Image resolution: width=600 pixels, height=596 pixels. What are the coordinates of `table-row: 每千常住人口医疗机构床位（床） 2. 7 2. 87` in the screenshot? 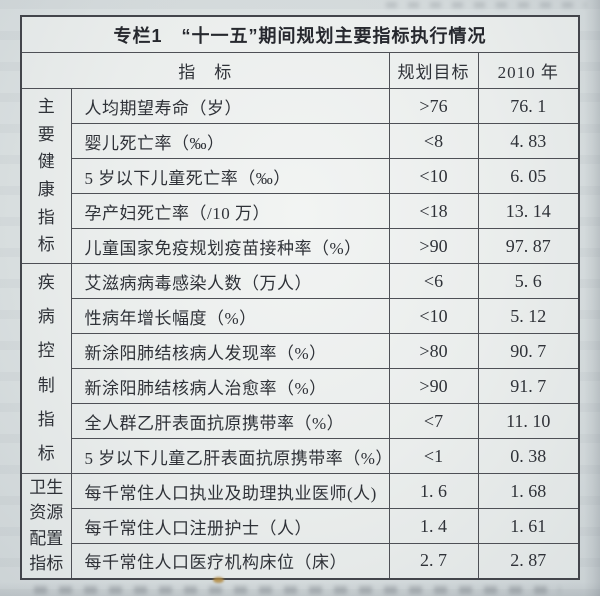 It's located at (300, 561).